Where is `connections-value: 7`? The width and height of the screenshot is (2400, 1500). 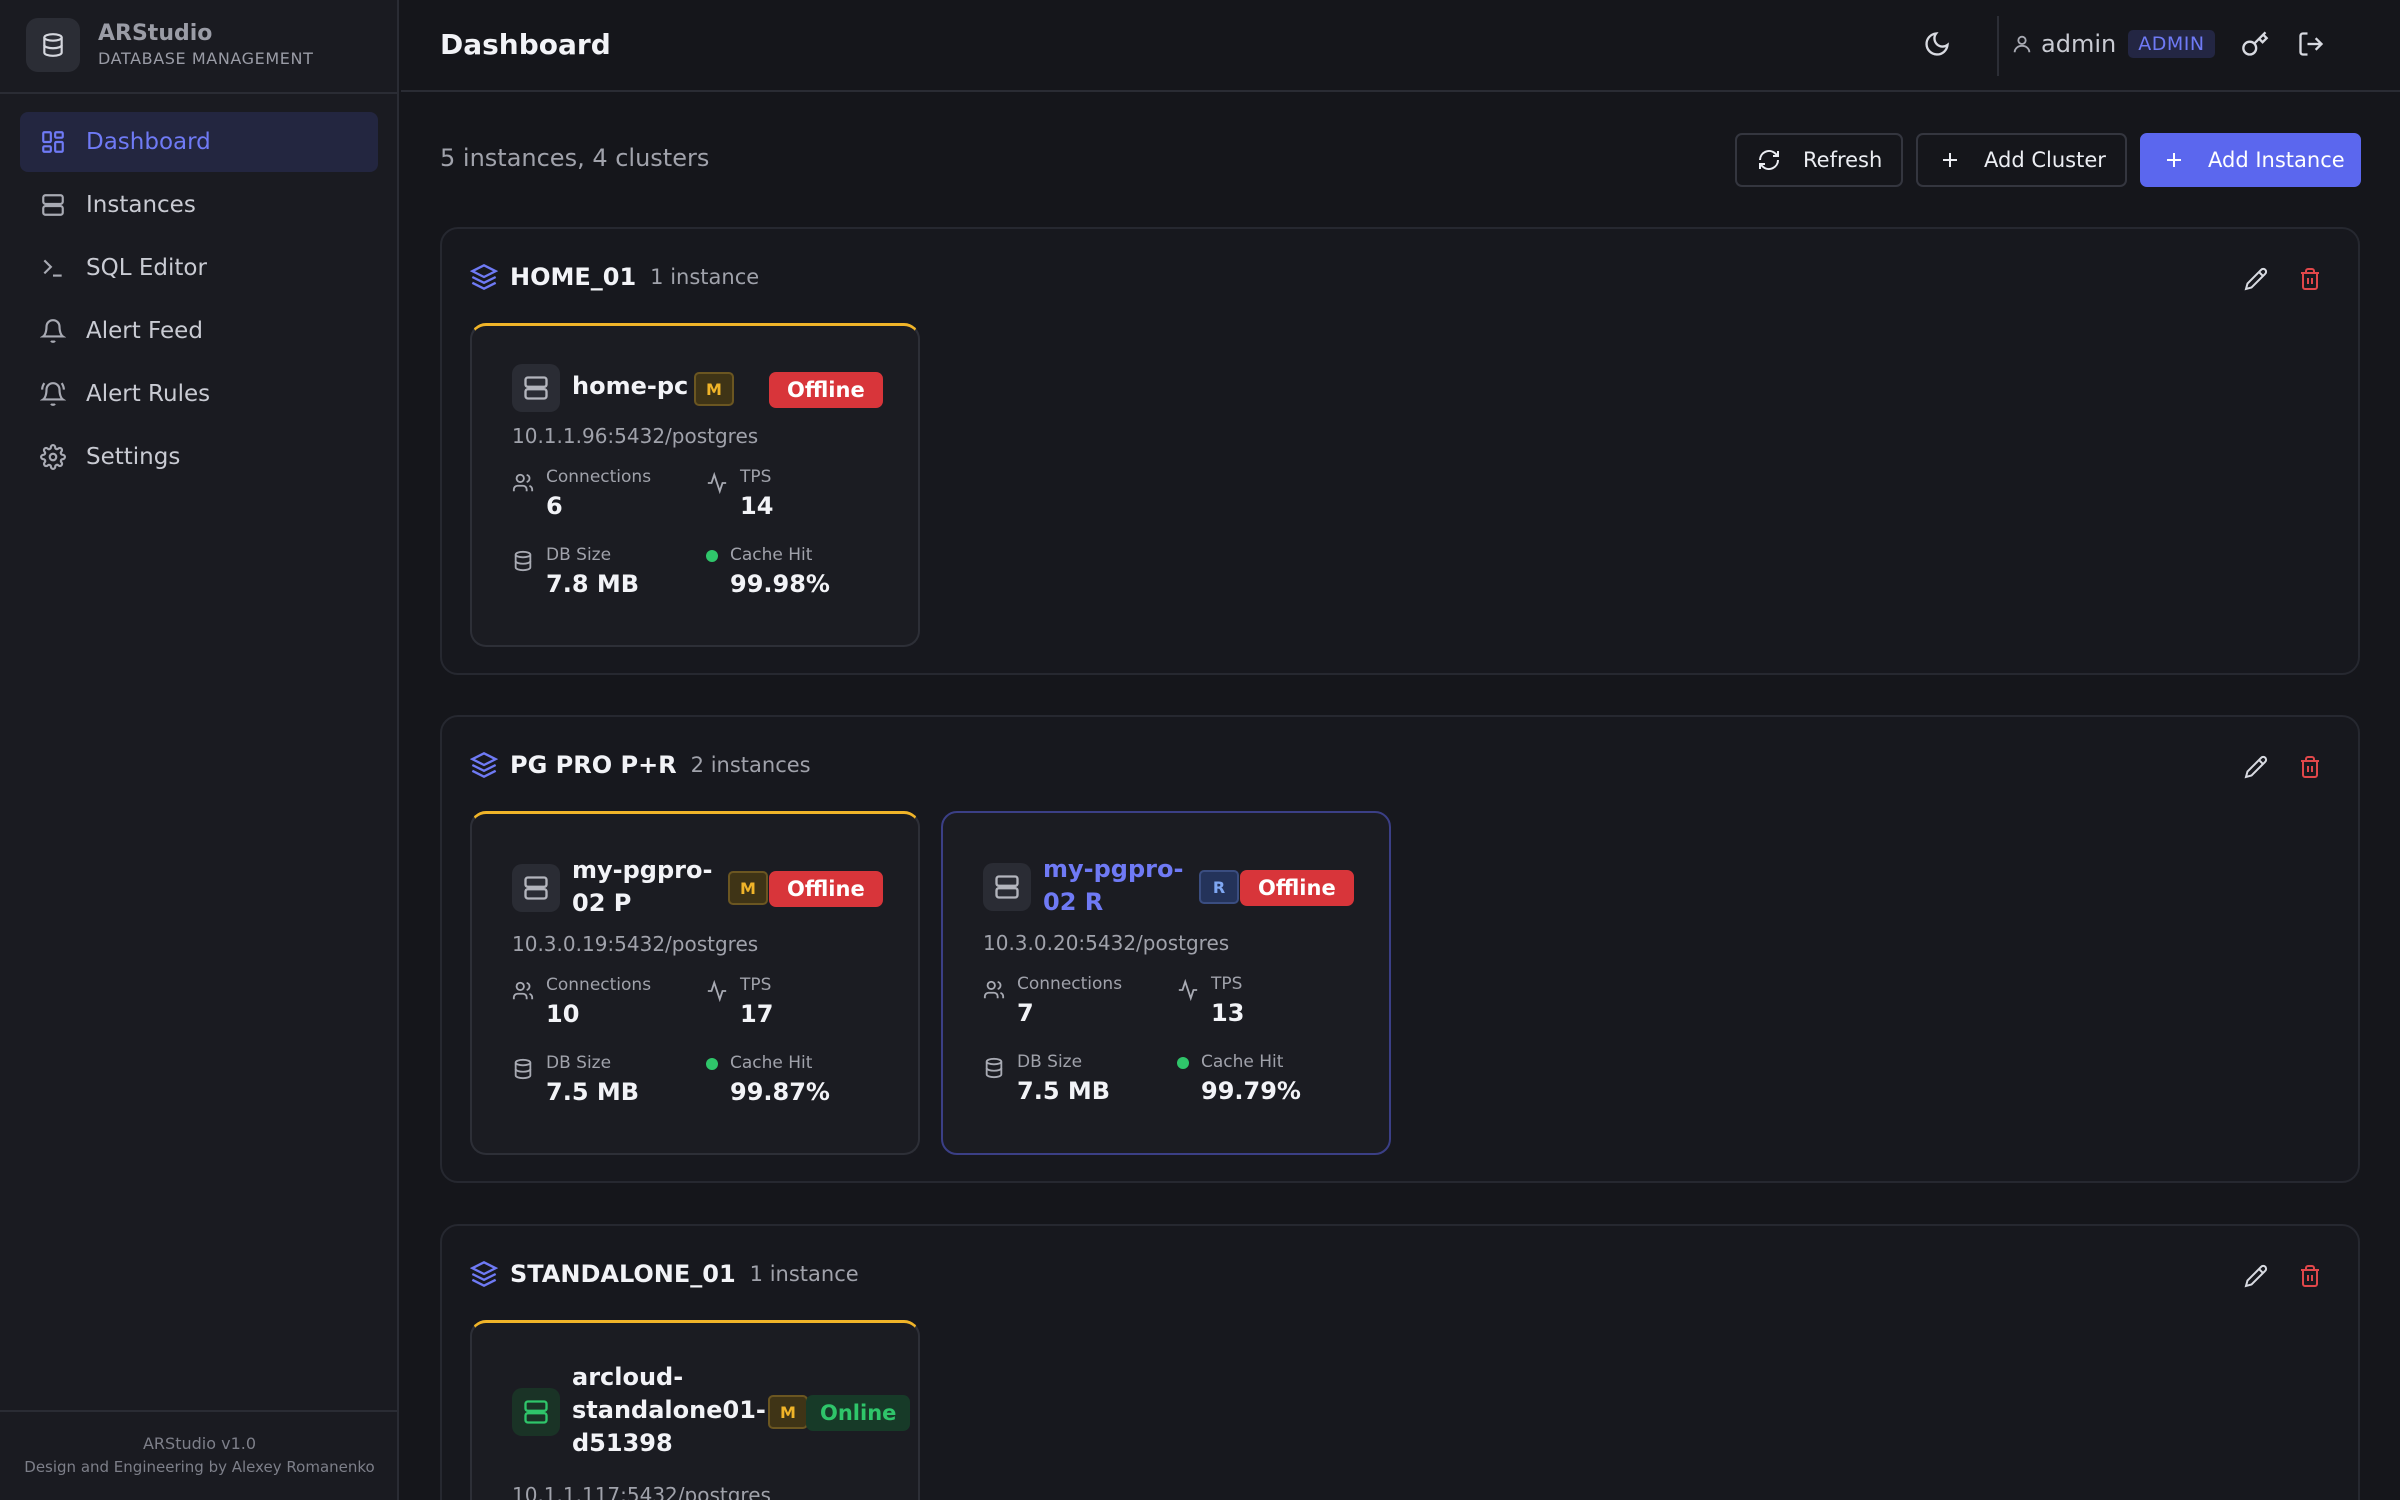 connections-value: 7 is located at coordinates (1025, 1013).